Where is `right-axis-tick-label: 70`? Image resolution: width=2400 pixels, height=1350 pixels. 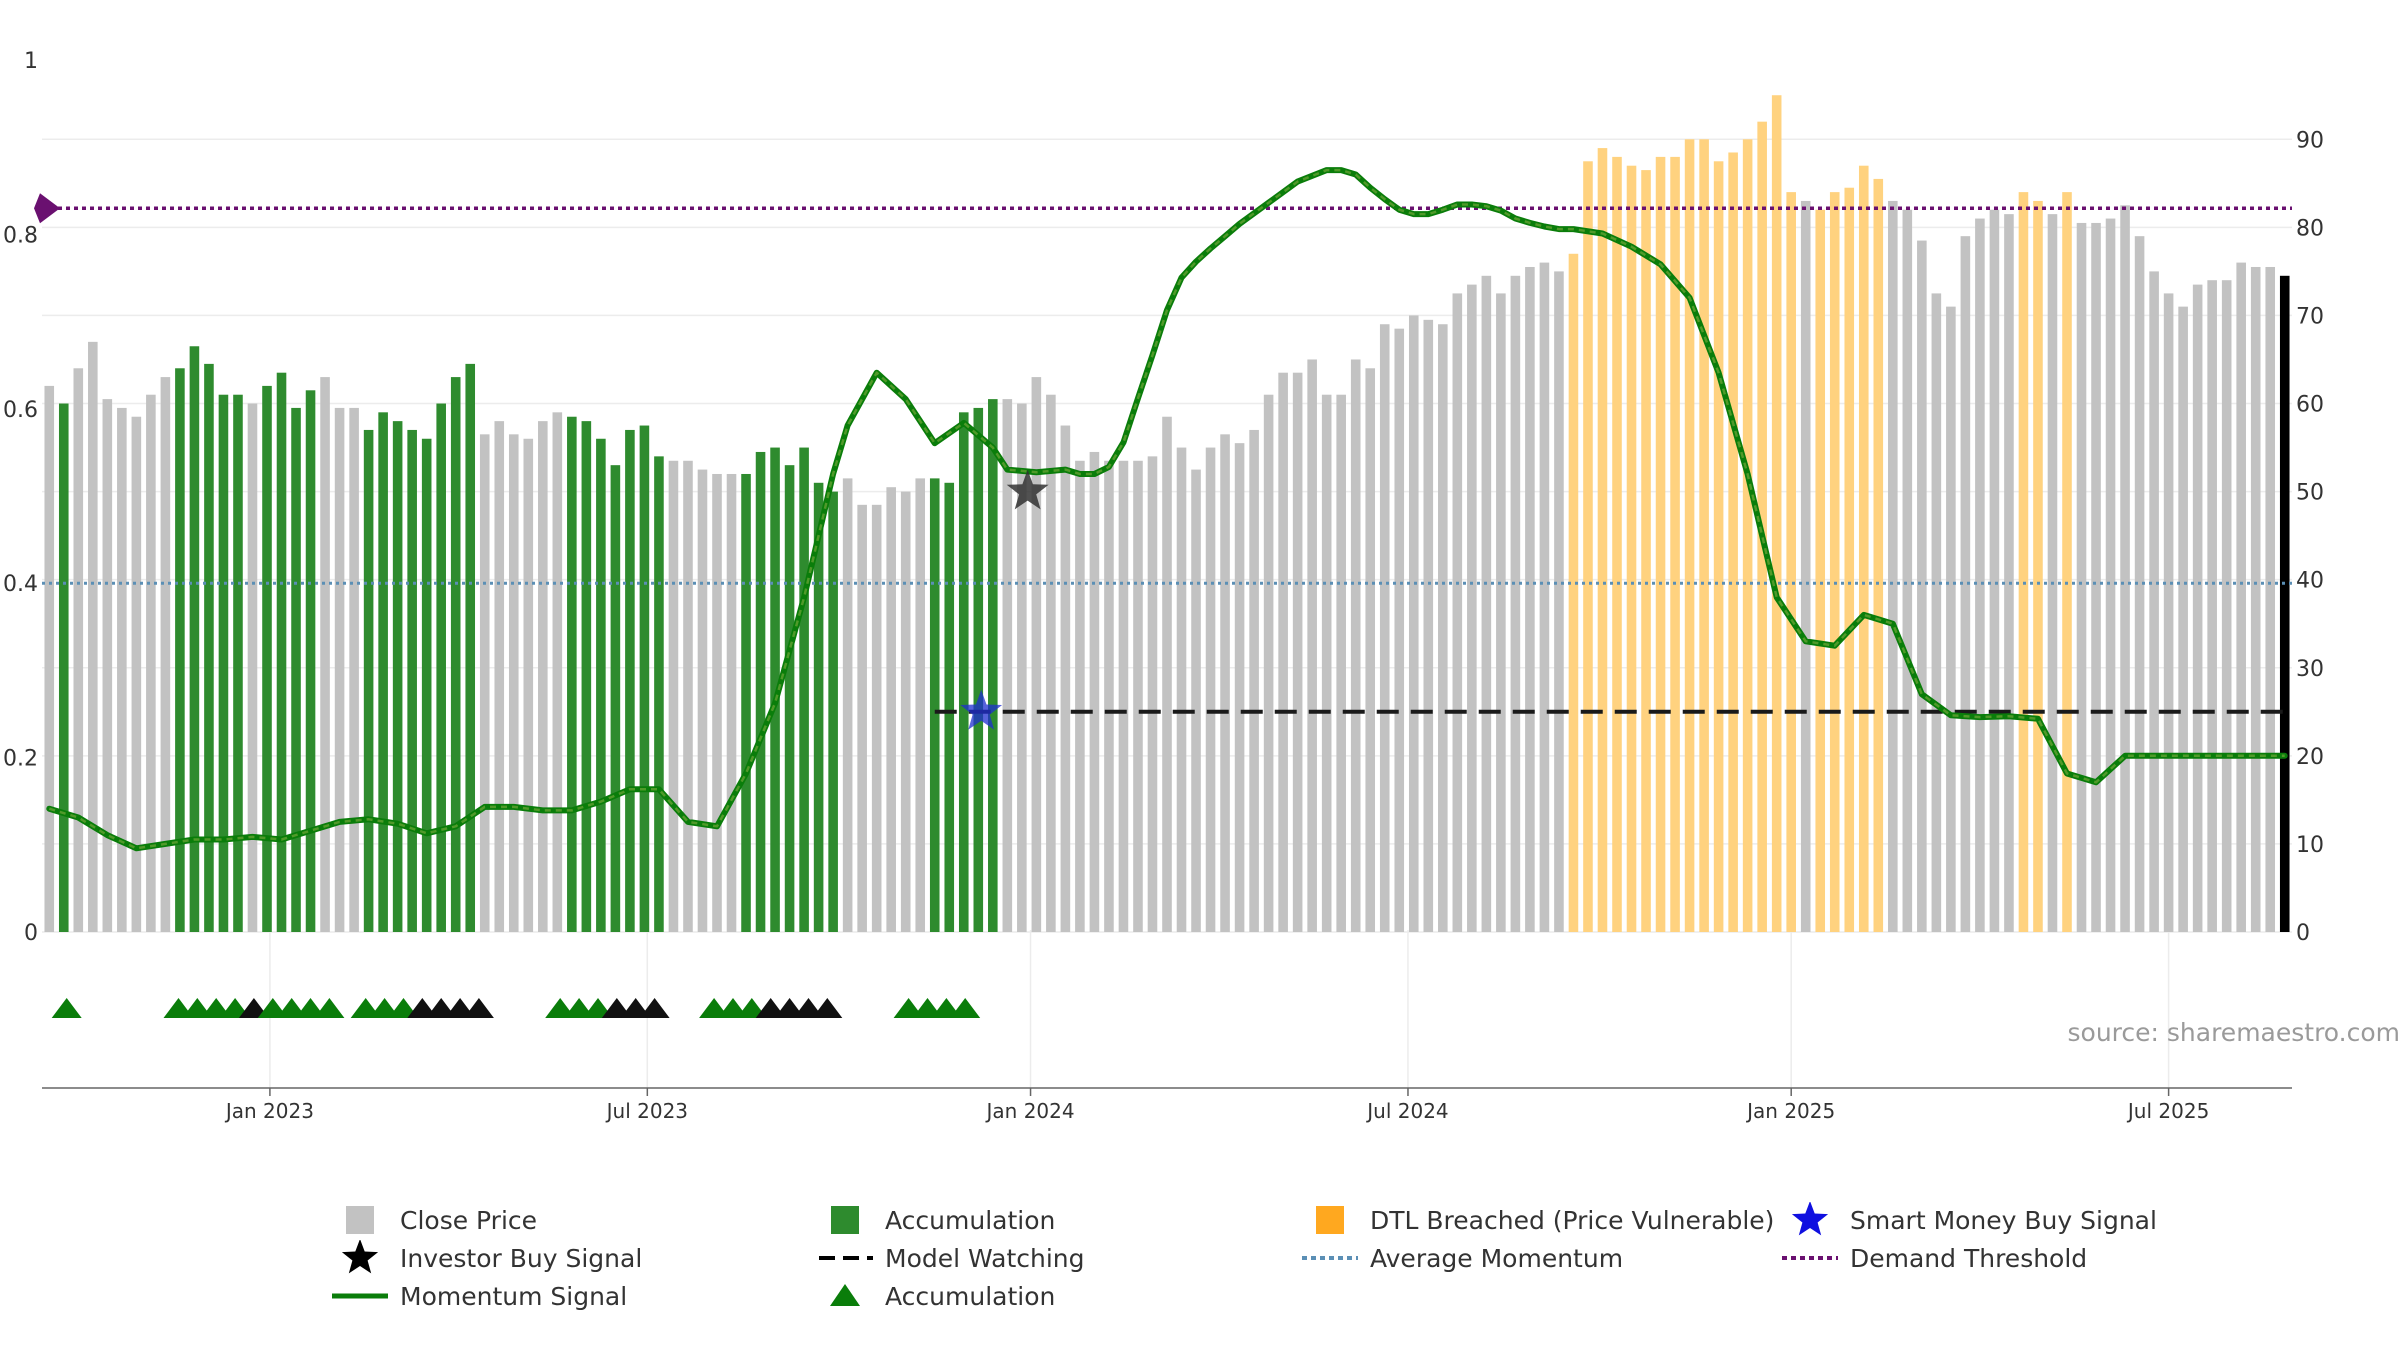 right-axis-tick-label: 70 is located at coordinates (2310, 316).